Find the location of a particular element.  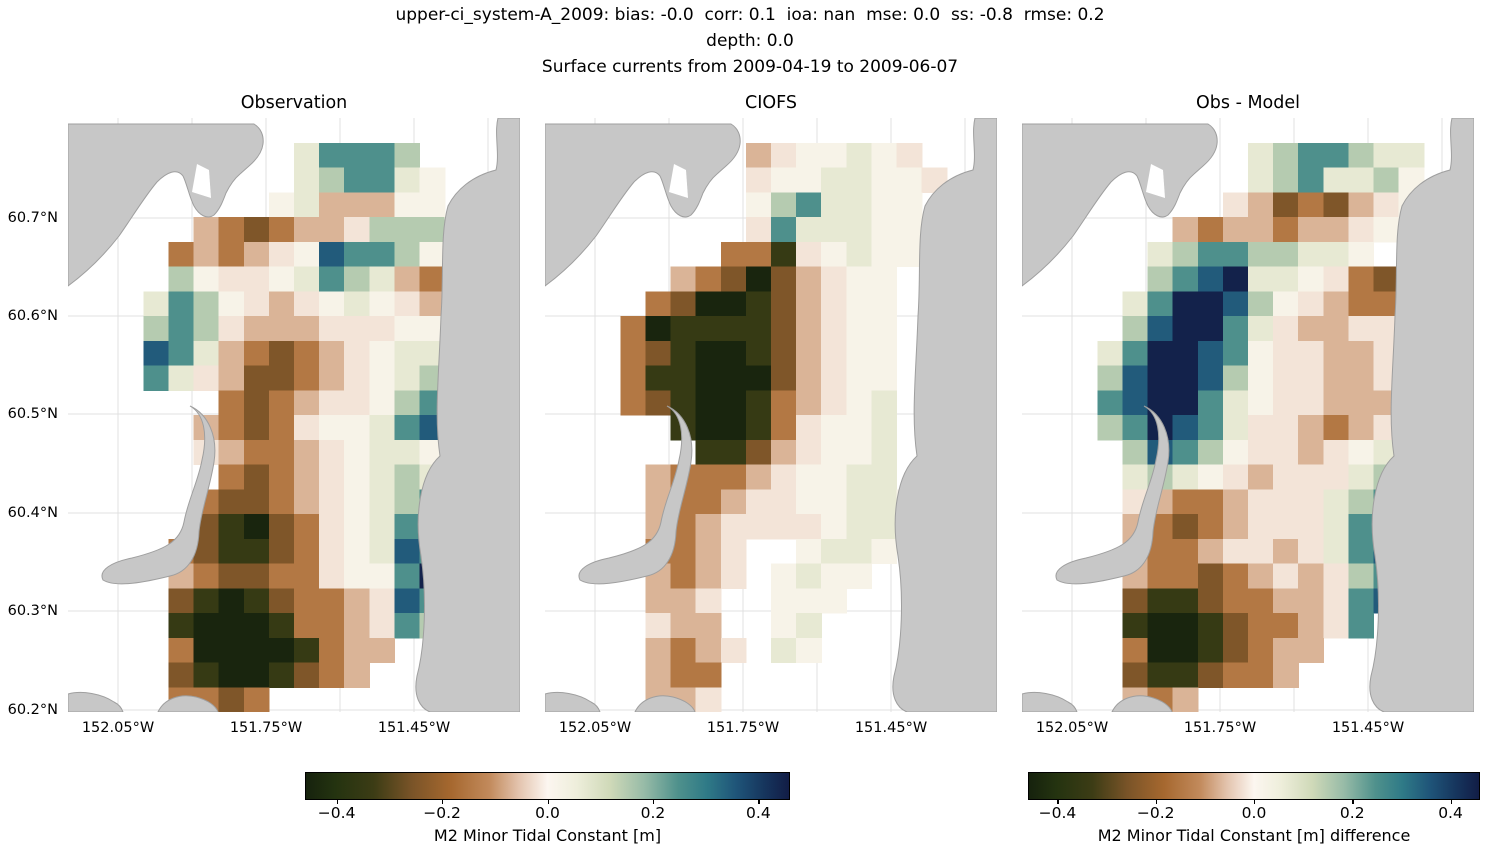

latitude-tick-label: 60.6°N is located at coordinates (32, 316).